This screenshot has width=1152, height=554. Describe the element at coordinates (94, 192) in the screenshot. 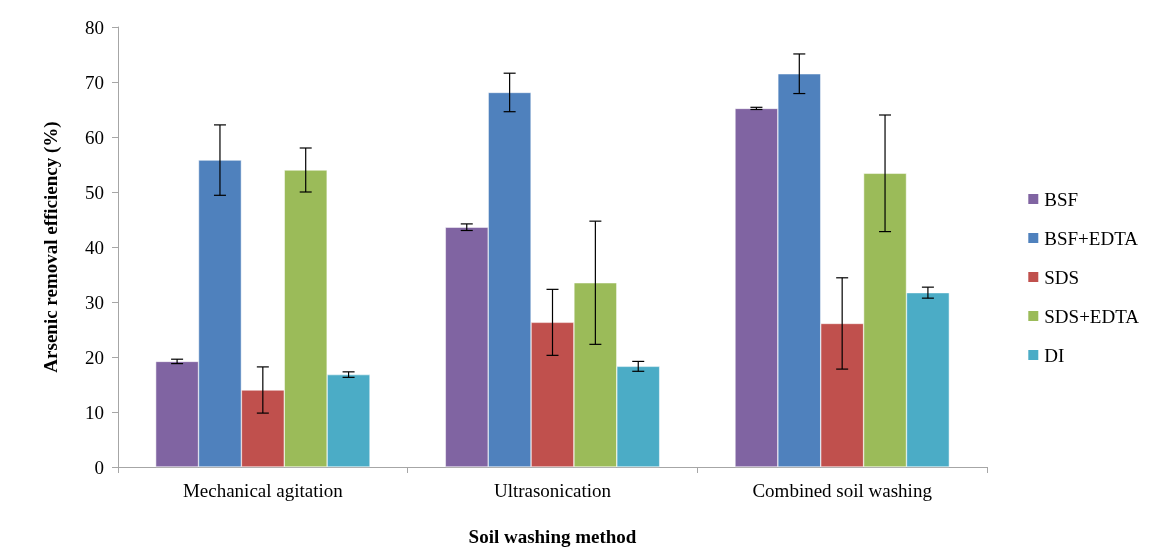

I see `y-tick-label: 50` at that location.